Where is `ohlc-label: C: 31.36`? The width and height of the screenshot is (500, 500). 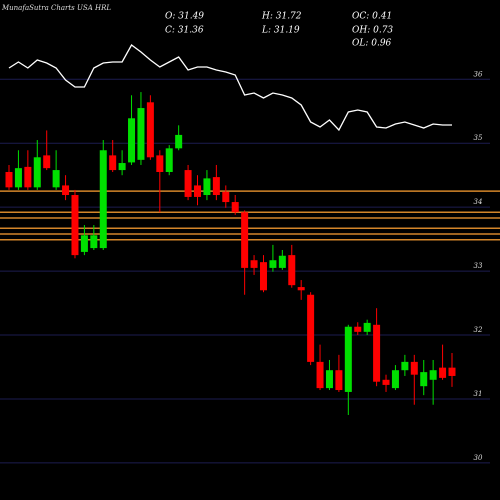 ohlc-label: C: 31.36 is located at coordinates (184, 31).